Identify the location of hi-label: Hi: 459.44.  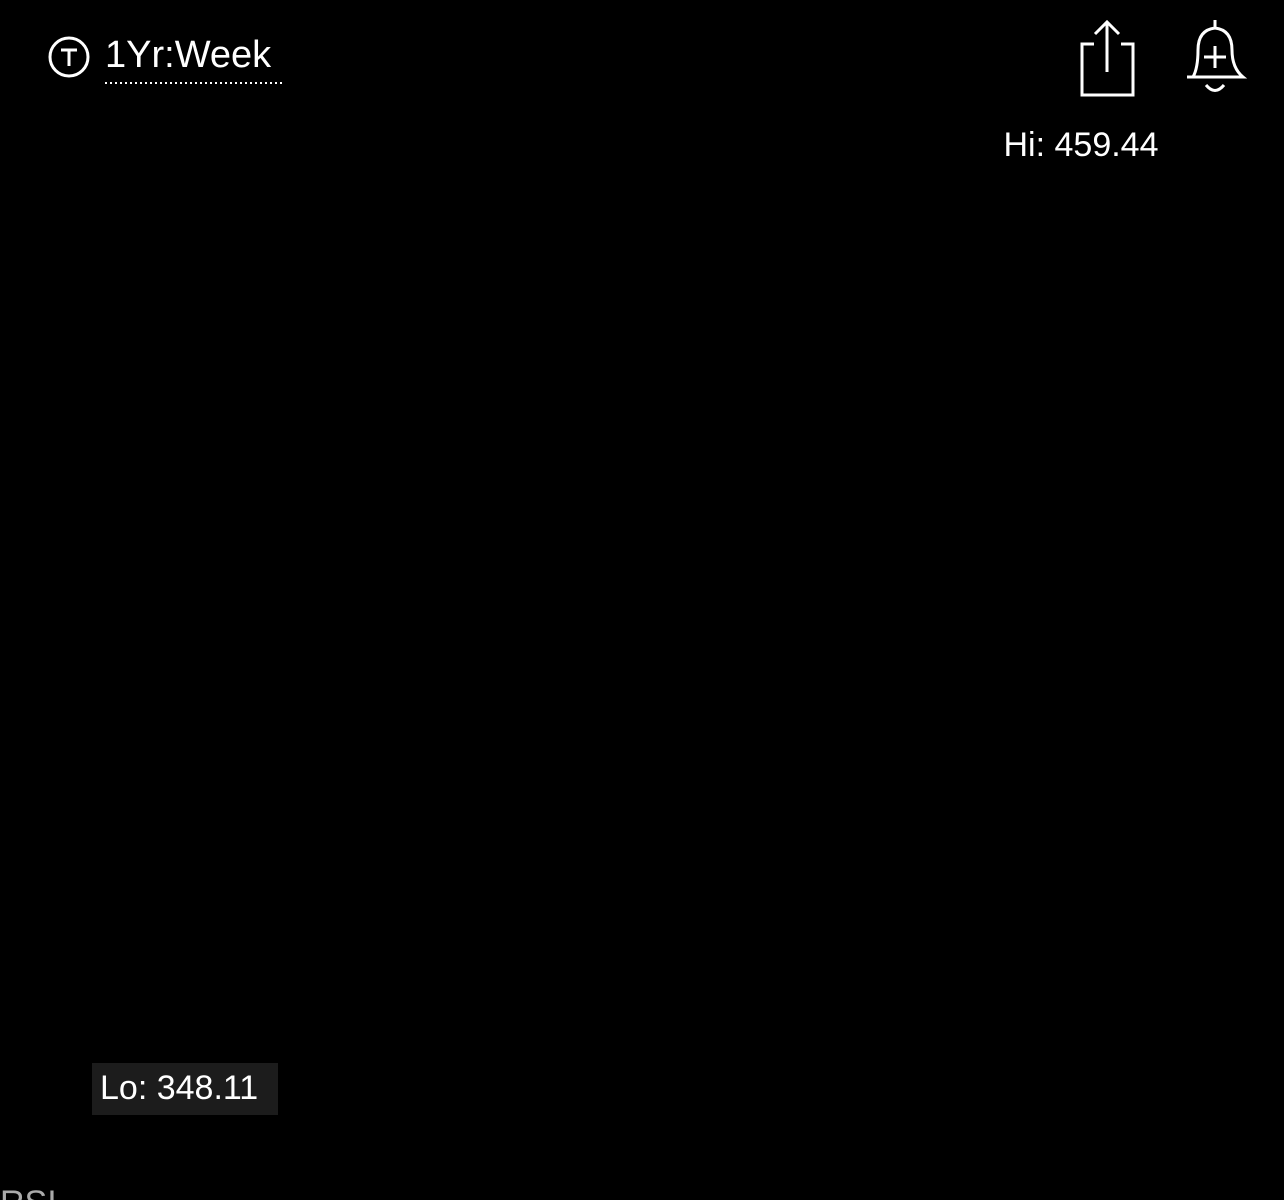
(1081, 145).